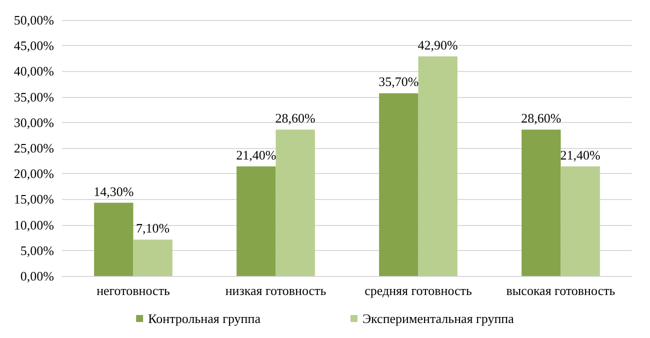 This screenshot has height=338, width=650. What do you see at coordinates (37, 250) in the screenshot?
I see `y-tick-label: 5,00%` at bounding box center [37, 250].